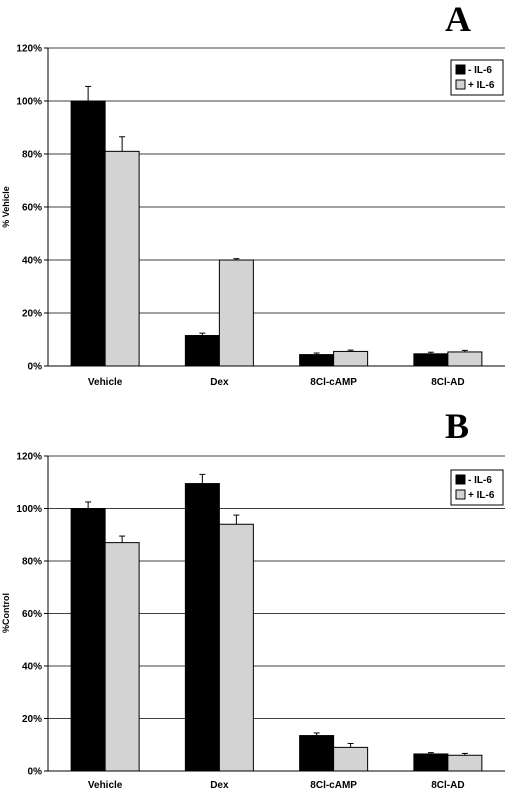  What do you see at coordinates (276, 785) in the screenshot?
I see `panel-b-category-labels: Vehicle Dex 8Cl-cAMP 8Cl-AD` at bounding box center [276, 785].